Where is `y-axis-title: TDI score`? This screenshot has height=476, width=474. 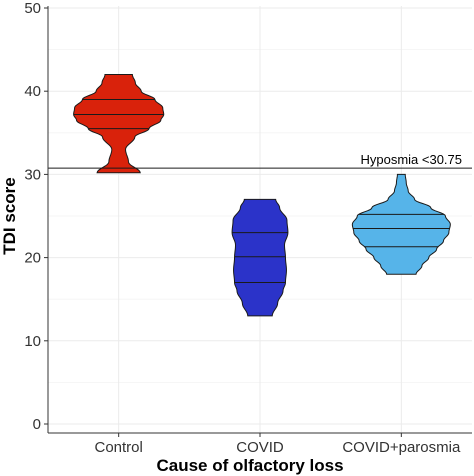 y-axis-title: TDI score is located at coordinates (9, 215).